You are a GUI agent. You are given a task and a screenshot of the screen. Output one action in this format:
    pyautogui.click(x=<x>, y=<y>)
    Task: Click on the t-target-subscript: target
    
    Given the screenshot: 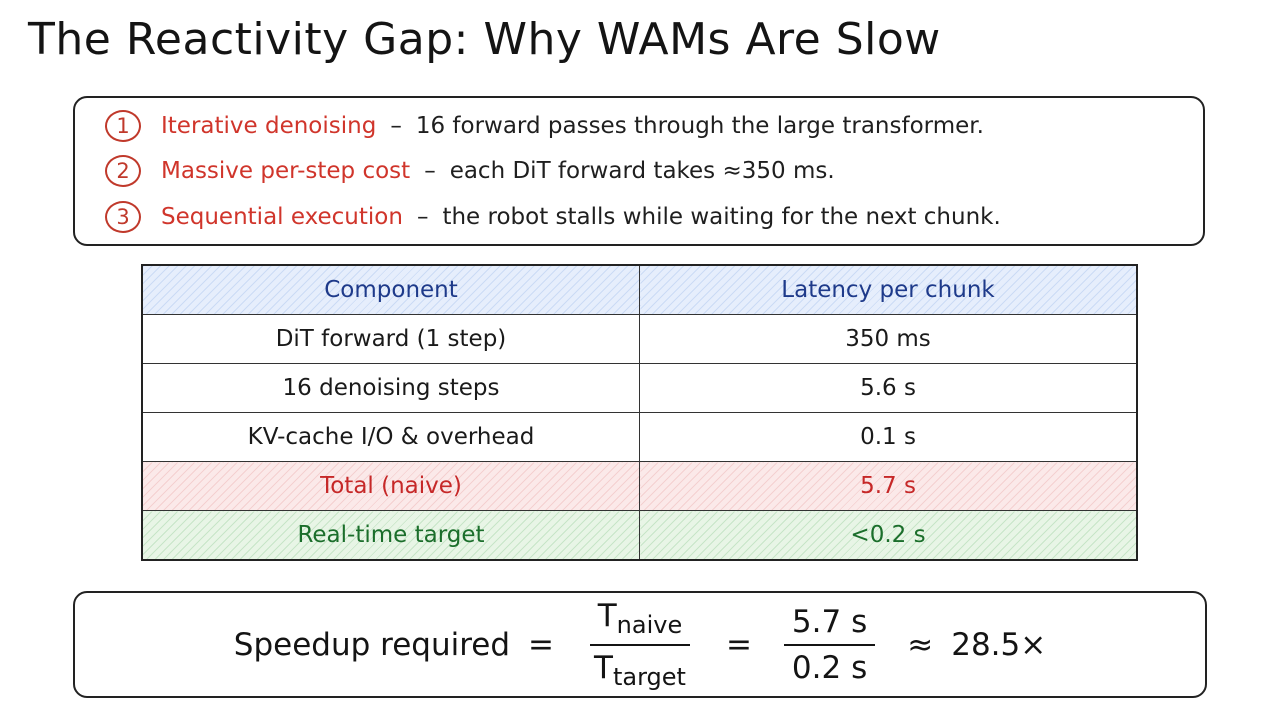 What is the action you would take?
    pyautogui.click(x=649, y=676)
    